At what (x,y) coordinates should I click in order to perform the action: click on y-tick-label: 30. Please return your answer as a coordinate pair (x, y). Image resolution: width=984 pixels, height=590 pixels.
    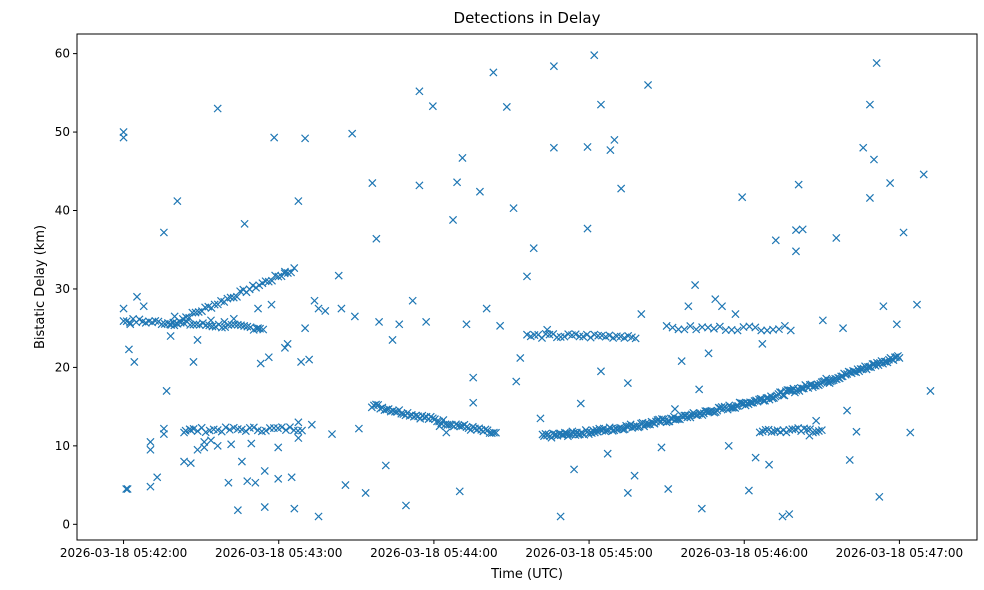
    Looking at the image, I should click on (62, 289).